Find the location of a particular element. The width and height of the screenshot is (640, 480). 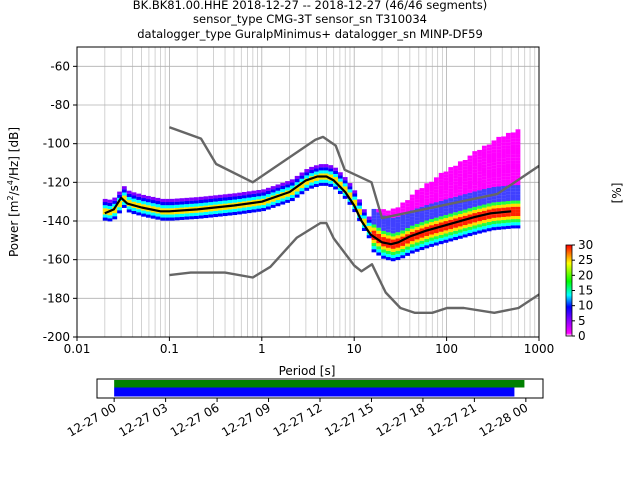

timeline-tick-label: 12-27 21 is located at coordinates (452, 419).